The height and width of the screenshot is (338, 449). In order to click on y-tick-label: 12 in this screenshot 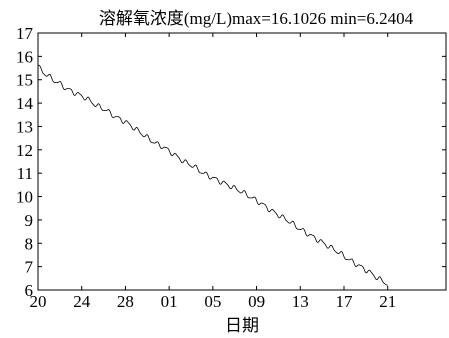, I will do `click(24, 150)`.